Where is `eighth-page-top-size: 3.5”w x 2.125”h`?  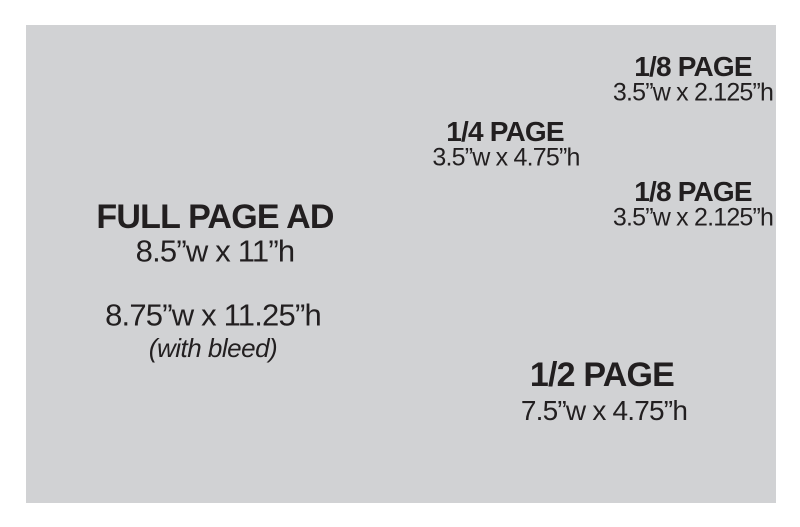 eighth-page-top-size: 3.5”w x 2.125”h is located at coordinates (693, 92).